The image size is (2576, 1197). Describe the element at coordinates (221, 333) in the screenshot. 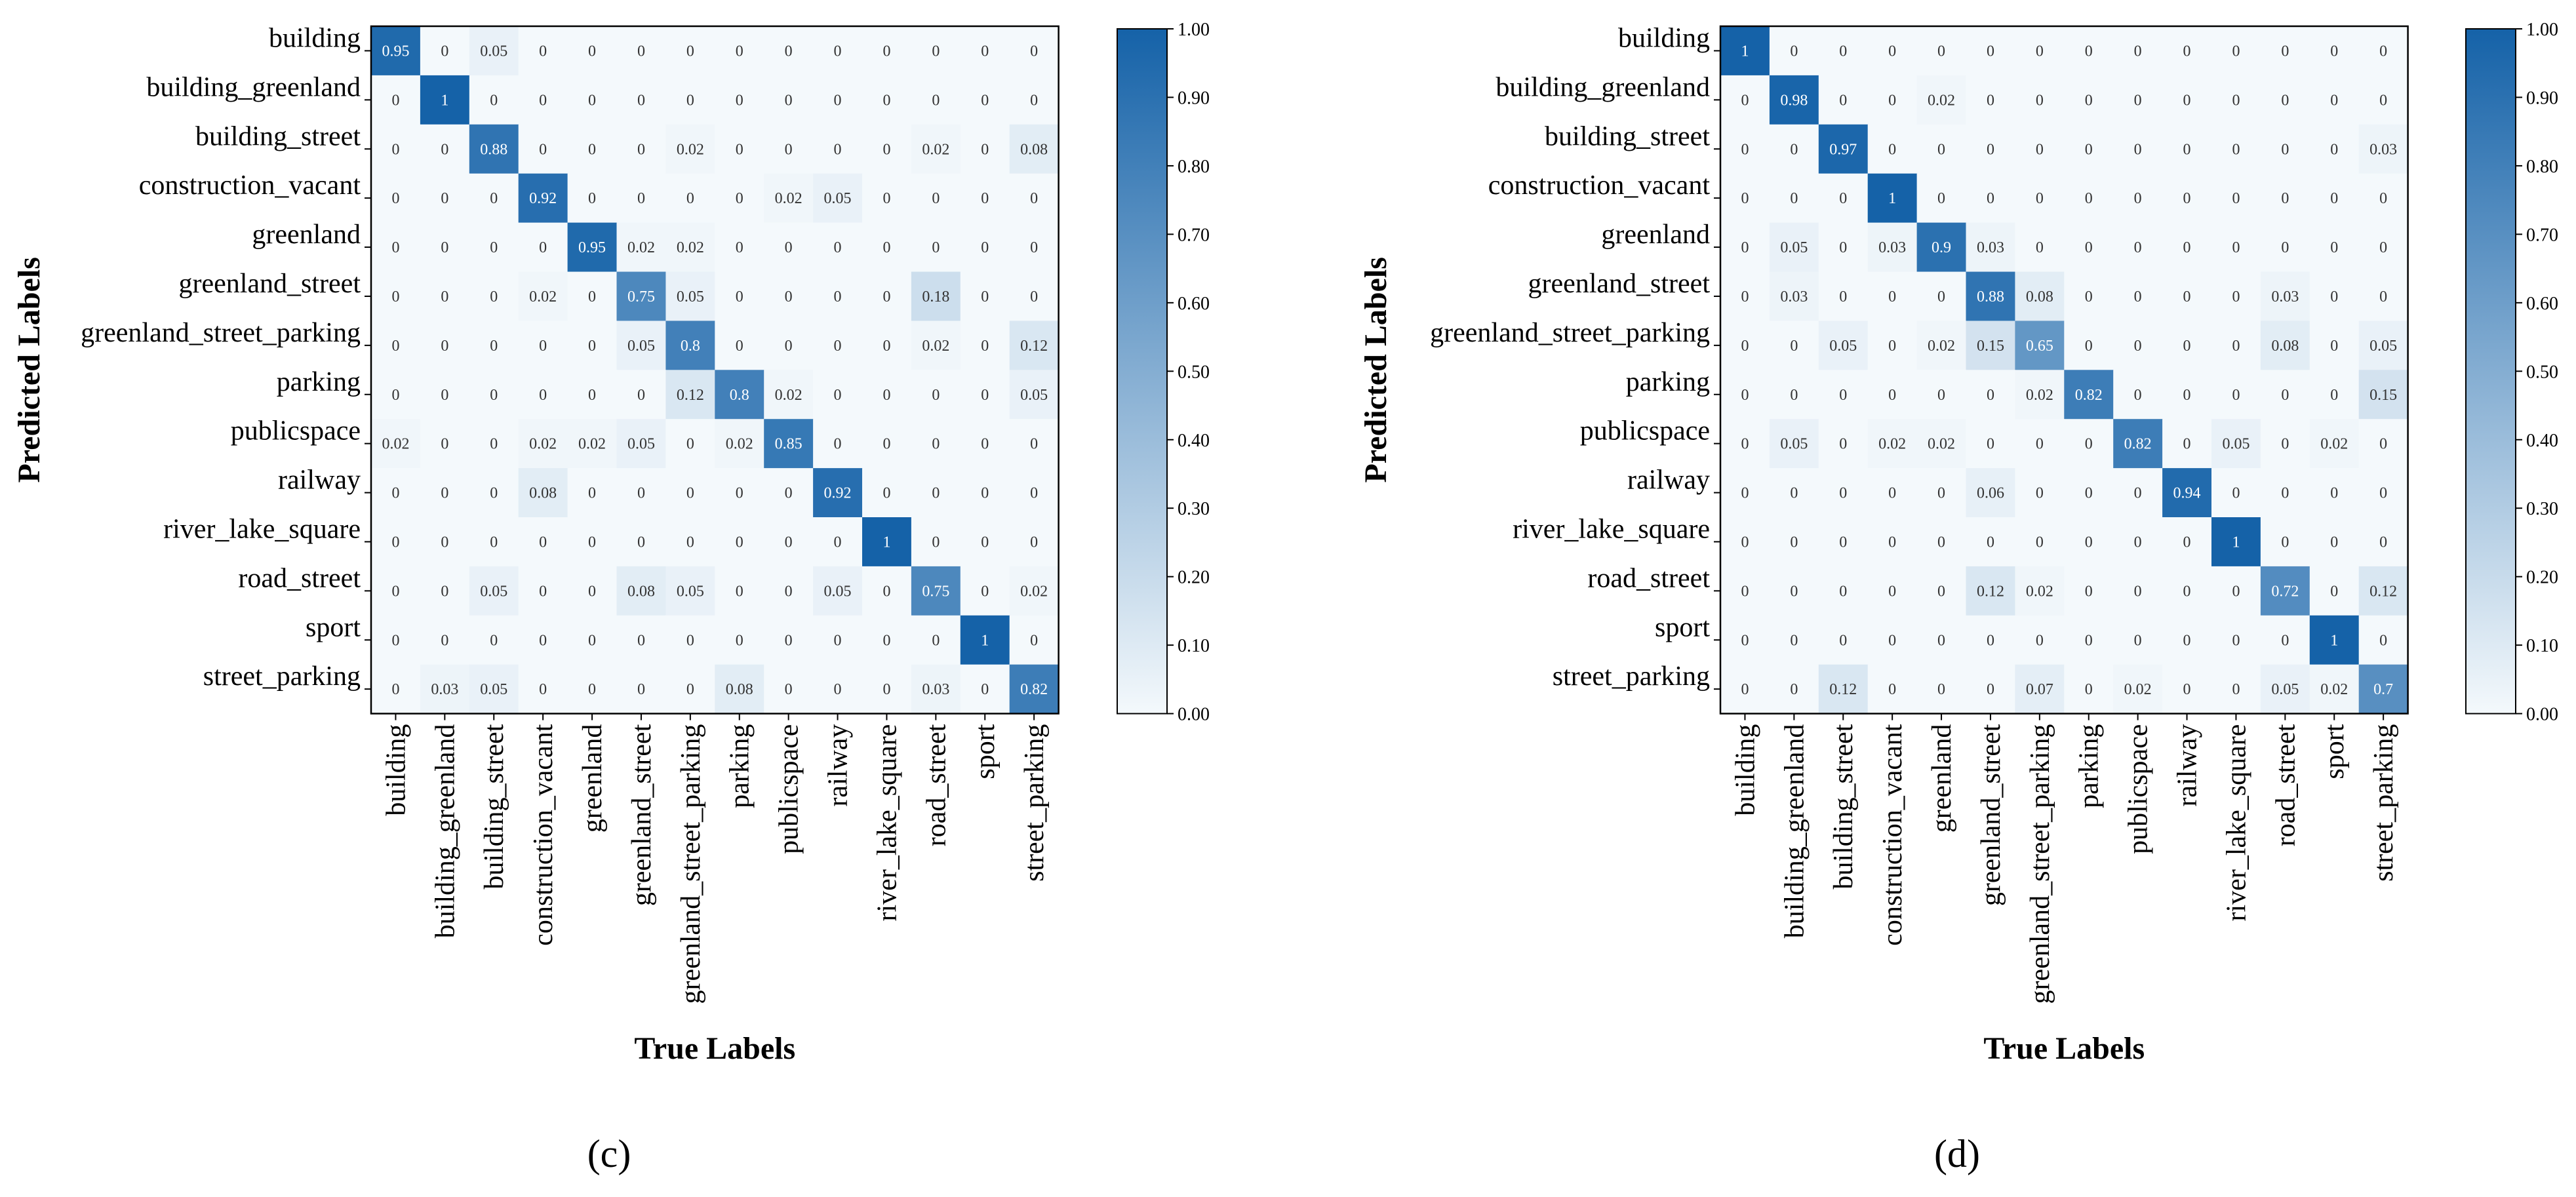

I see `y-tick-label: greenland_street_parking` at that location.